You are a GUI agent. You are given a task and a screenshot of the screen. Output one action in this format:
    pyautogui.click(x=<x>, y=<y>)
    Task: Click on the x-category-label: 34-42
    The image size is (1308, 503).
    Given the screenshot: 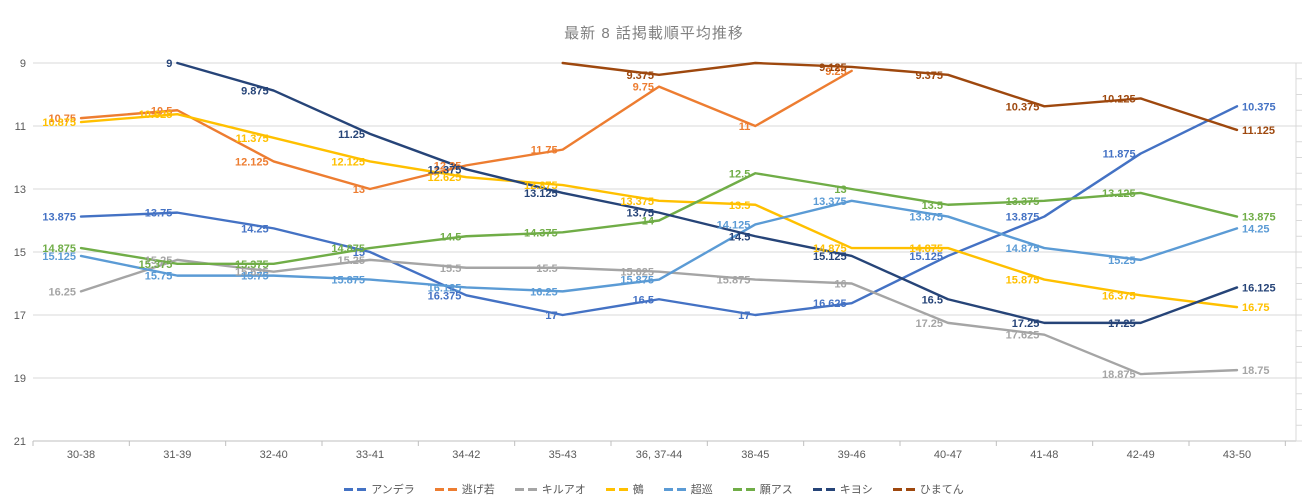 What is the action you would take?
    pyautogui.click(x=466, y=455)
    